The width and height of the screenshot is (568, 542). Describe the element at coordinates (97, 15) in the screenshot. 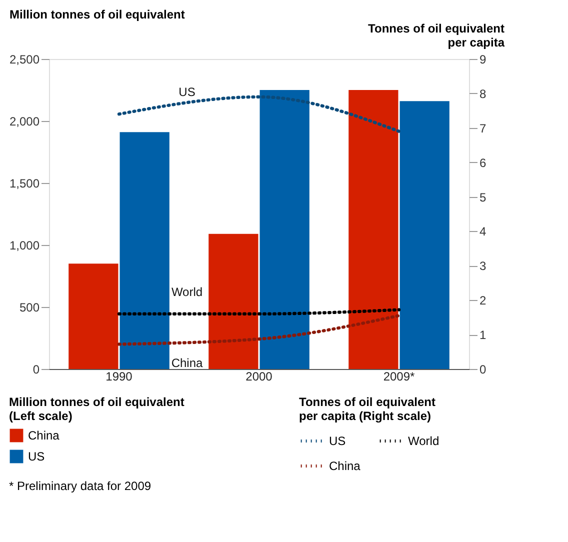

I see `y-axis-title: Million tonnes of oil equivalent` at that location.